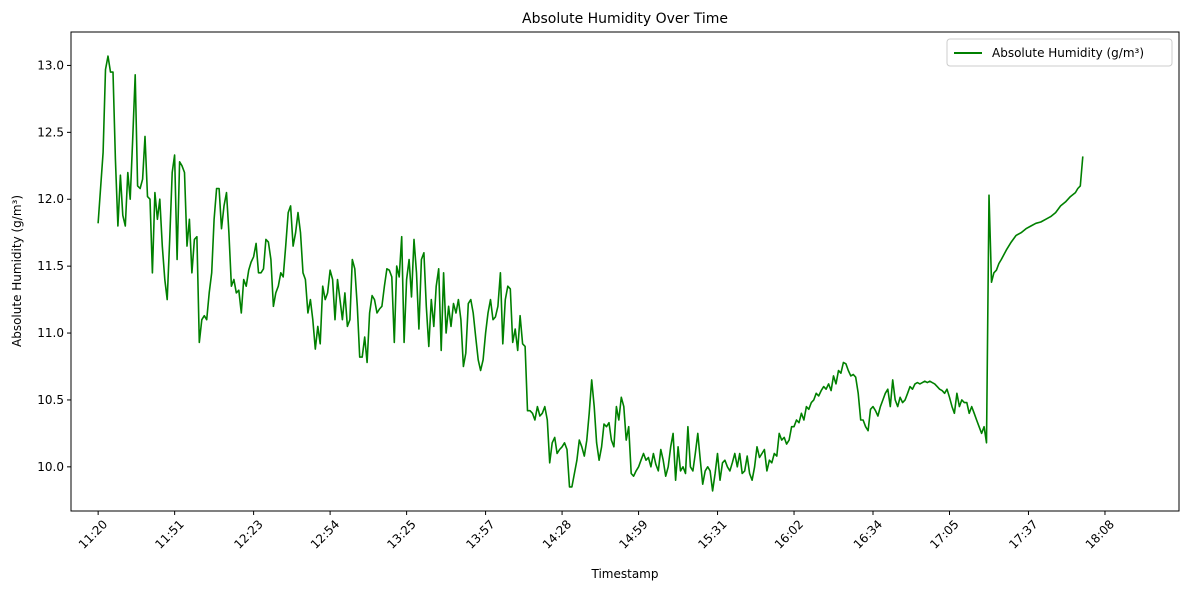 The image size is (1189, 590). What do you see at coordinates (93, 534) in the screenshot?
I see `x-tick-label: 11:20` at bounding box center [93, 534].